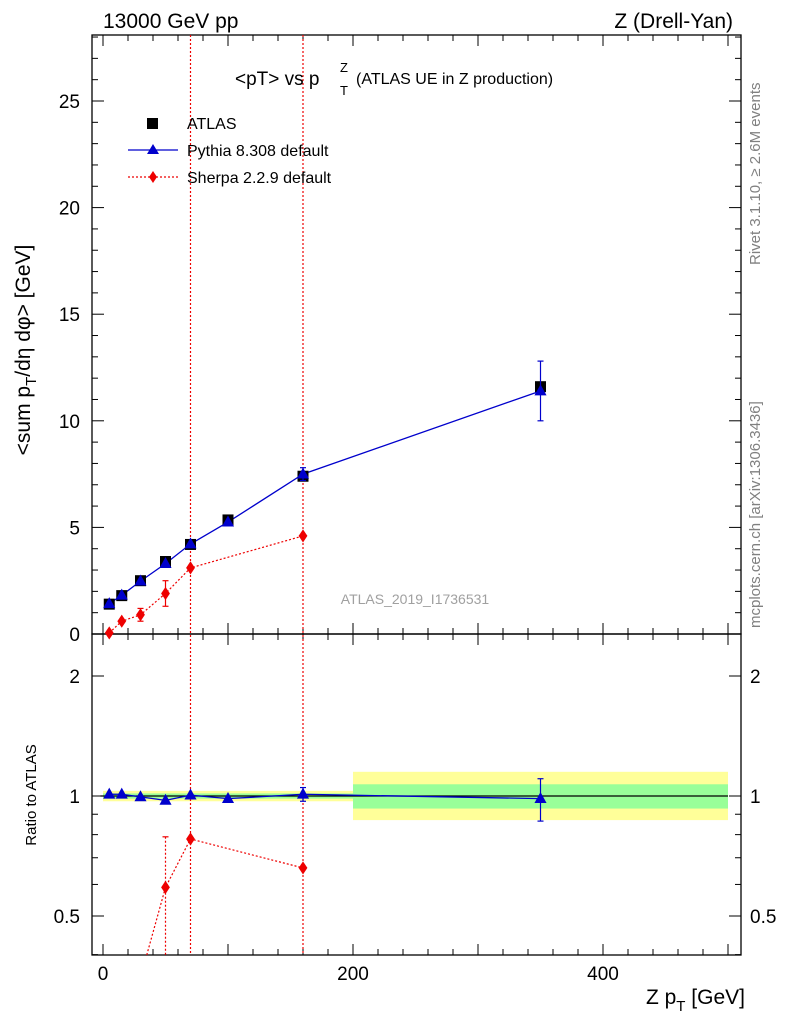 The width and height of the screenshot is (786, 1024). What do you see at coordinates (69, 102) in the screenshot?
I see `main-y-tick-label: 25` at bounding box center [69, 102].